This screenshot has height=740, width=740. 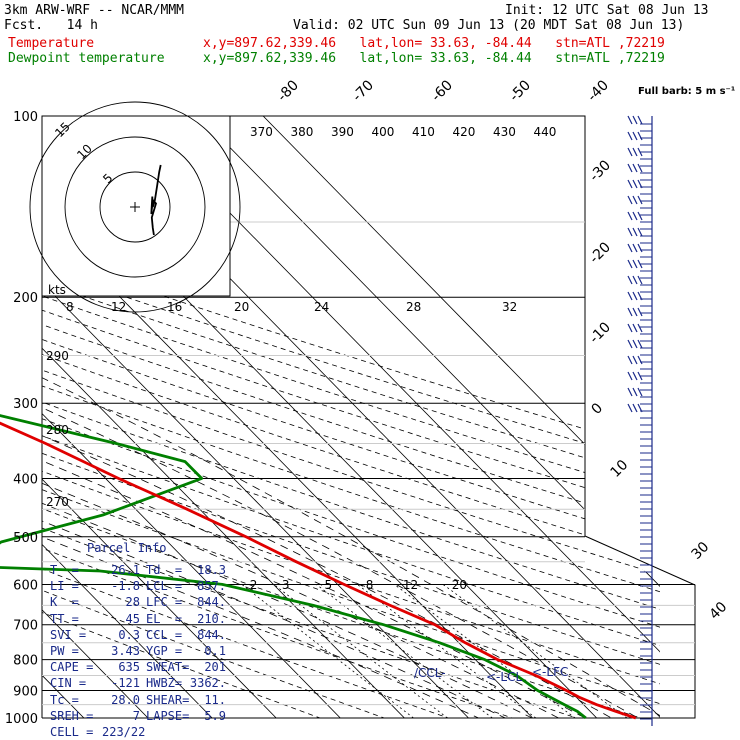 What do you see at coordinates (125, 586) in the screenshot?
I see `parcel-value: -1.8` at bounding box center [125, 586].